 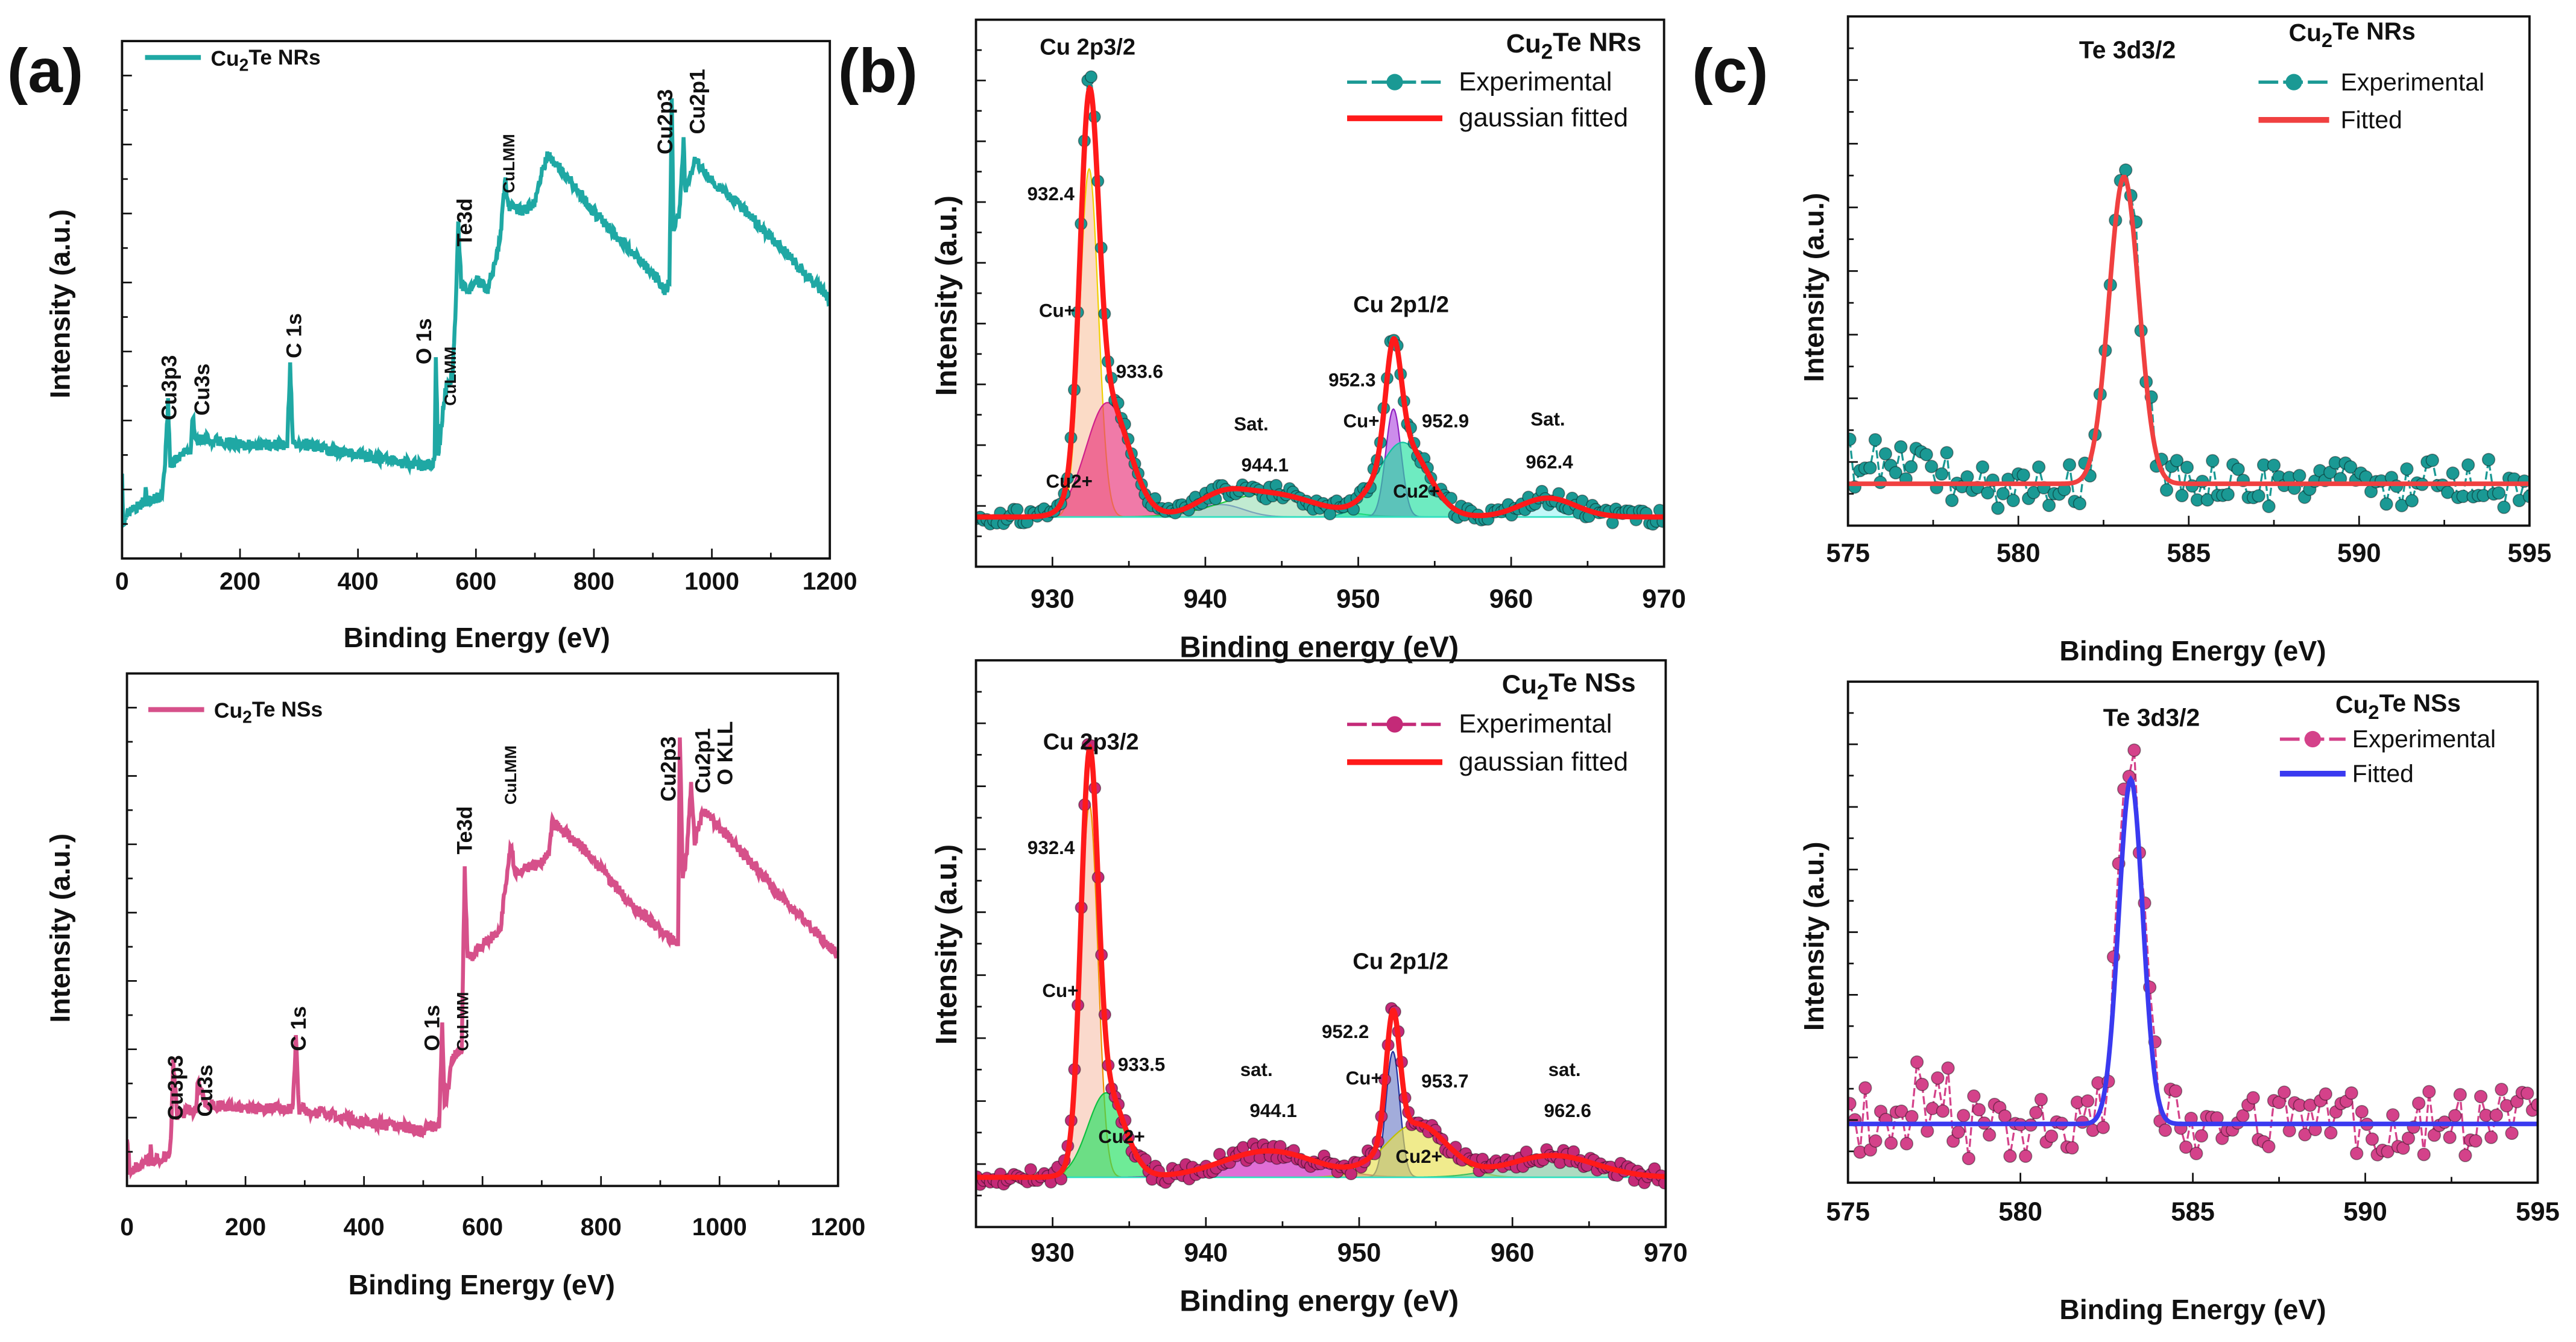 I want to click on peak-label: Cu 2p3/2, so click(x=1091, y=742).